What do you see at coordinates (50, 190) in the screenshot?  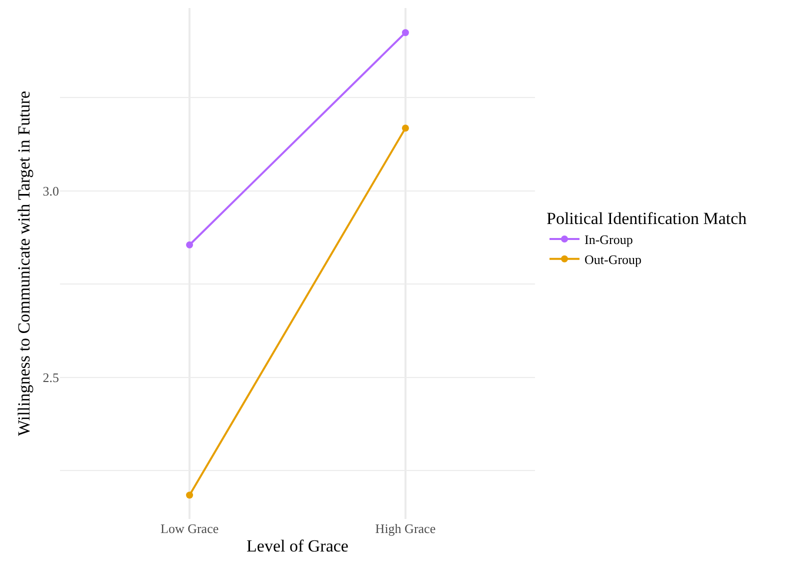 I see `y-tick-label: 3.0` at bounding box center [50, 190].